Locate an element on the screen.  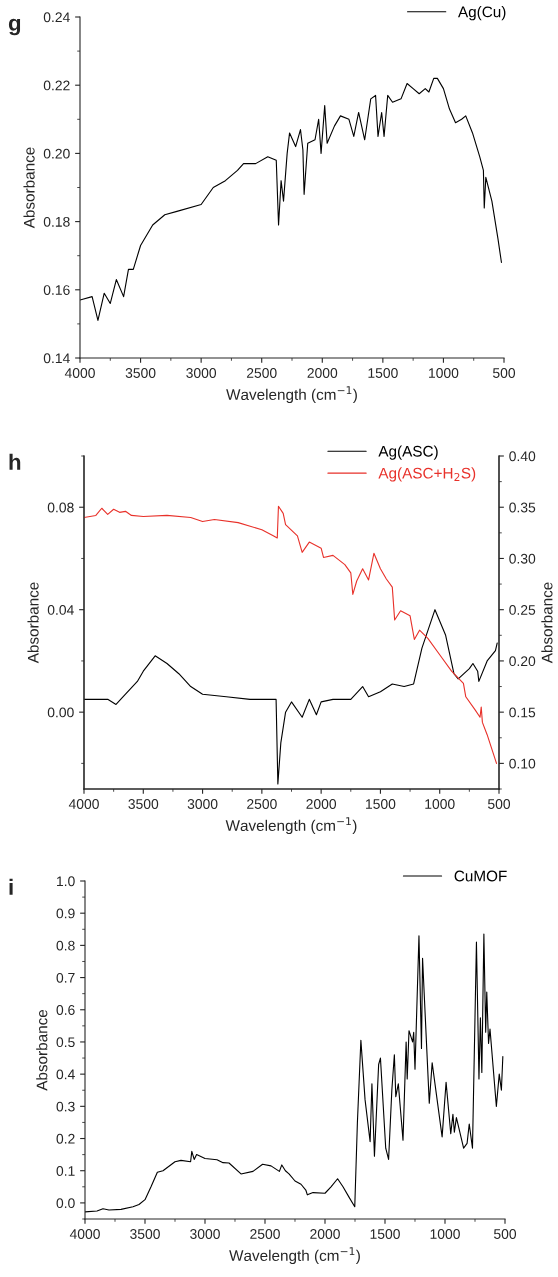
y-tick-label: 0.6 is located at coordinates (65, 1010).